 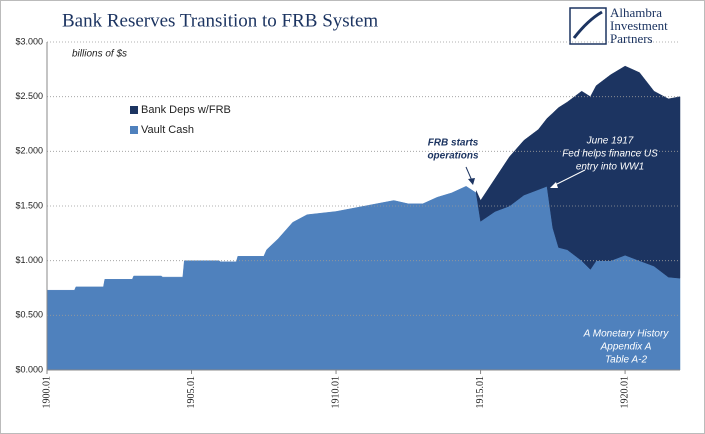 I want to click on annotation: June 1917, so click(x=610, y=141).